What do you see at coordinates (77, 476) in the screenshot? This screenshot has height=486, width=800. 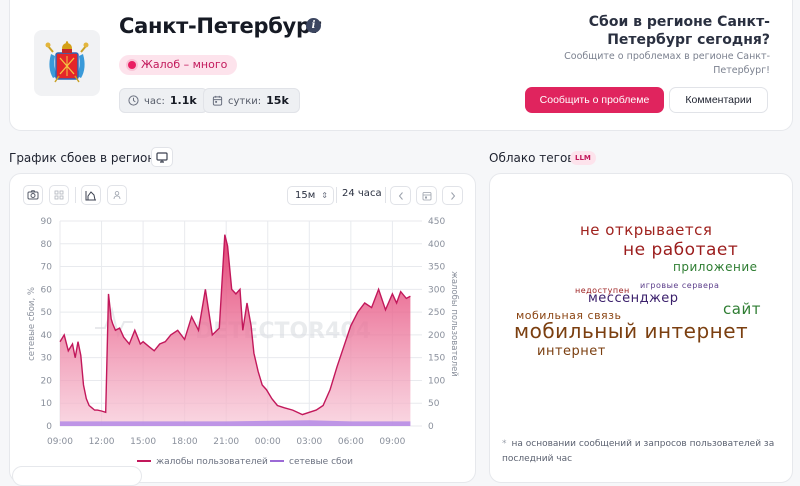 I see `lower-card-edge` at bounding box center [77, 476].